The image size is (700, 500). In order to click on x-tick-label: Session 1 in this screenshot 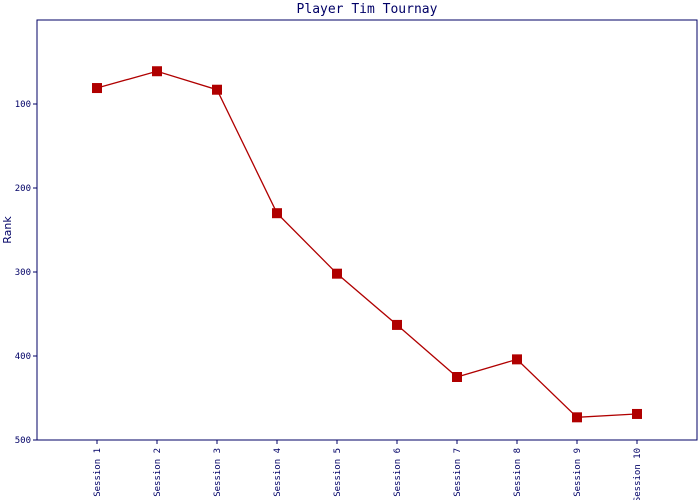, I will do `click(98, 472)`.